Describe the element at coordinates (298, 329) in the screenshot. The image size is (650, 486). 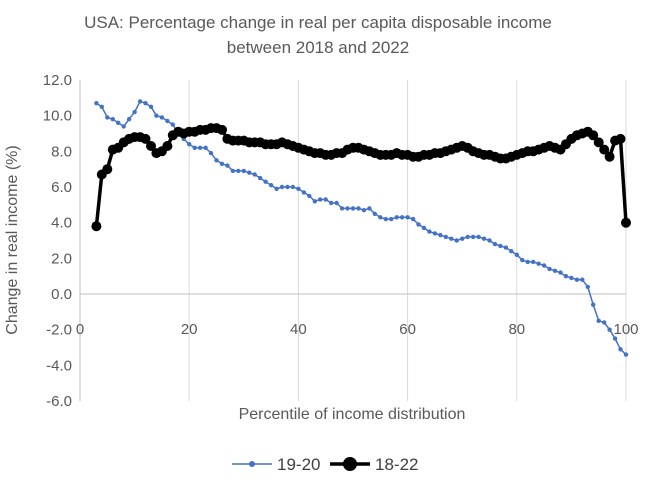
I see `x-tick-label: 40` at that location.